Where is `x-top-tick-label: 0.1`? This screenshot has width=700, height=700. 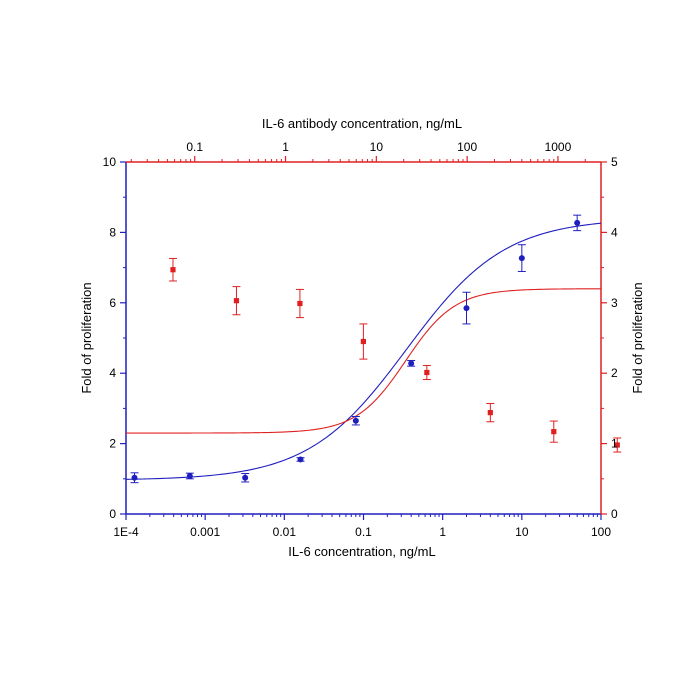
x-top-tick-label: 0.1 is located at coordinates (194, 147).